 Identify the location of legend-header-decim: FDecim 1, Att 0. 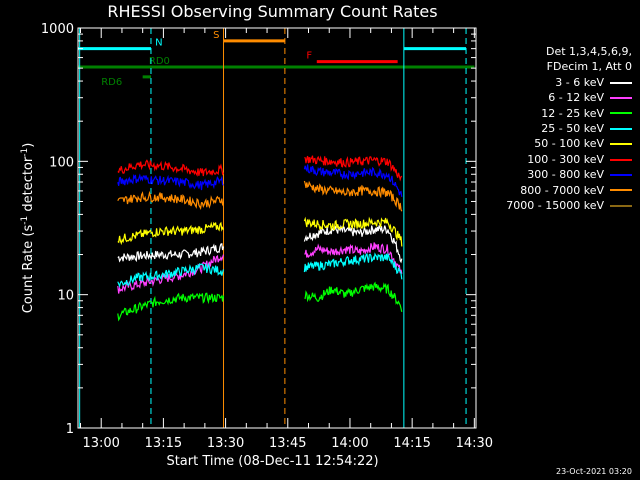
(589, 67).